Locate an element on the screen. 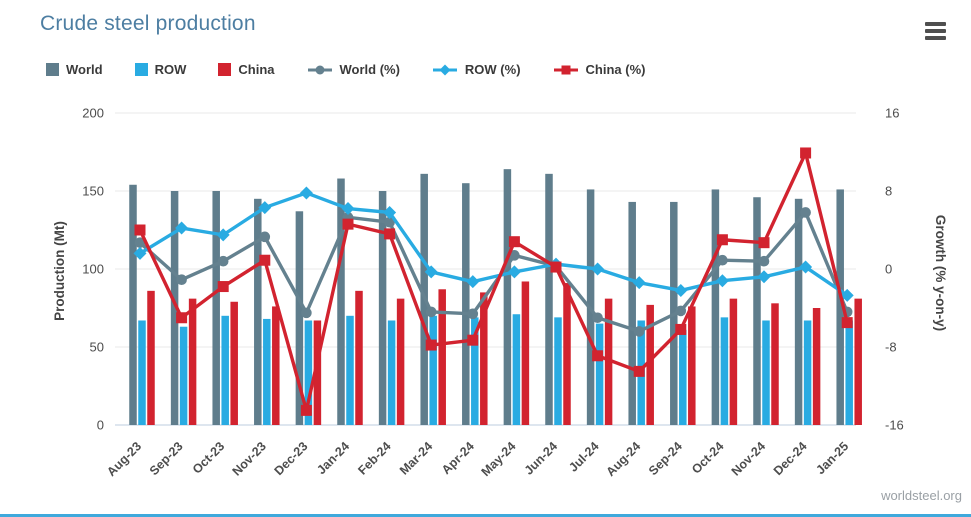 The width and height of the screenshot is (971, 517). legend-item-row-pct: ROW (%) is located at coordinates (476, 69).